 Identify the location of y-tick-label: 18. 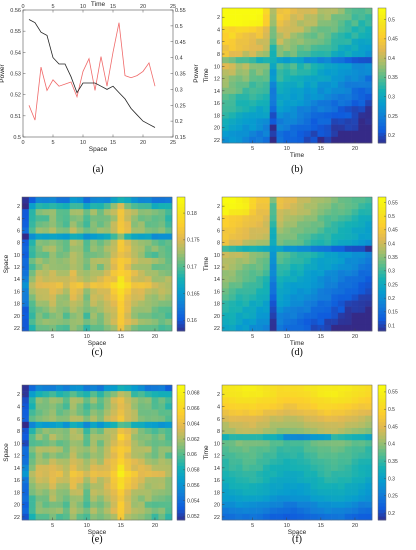
(217, 116).